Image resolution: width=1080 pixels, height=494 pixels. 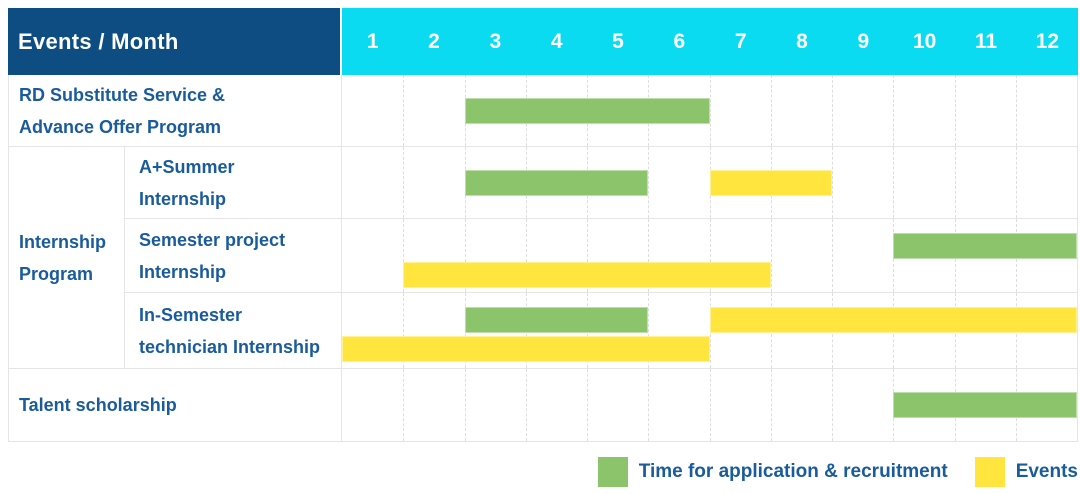 What do you see at coordinates (618, 41) in the screenshot?
I see `month-label: 5` at bounding box center [618, 41].